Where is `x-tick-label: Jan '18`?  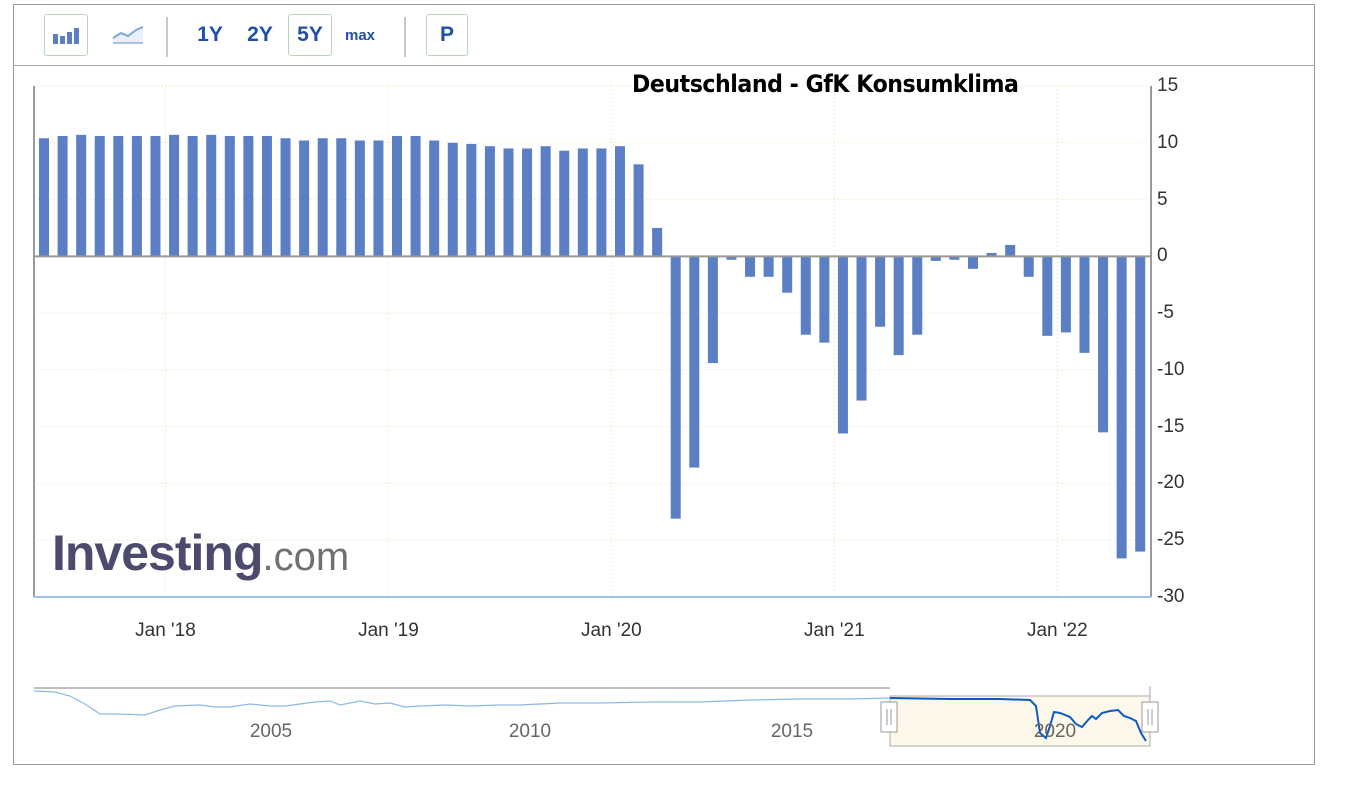 x-tick-label: Jan '18 is located at coordinates (165, 630).